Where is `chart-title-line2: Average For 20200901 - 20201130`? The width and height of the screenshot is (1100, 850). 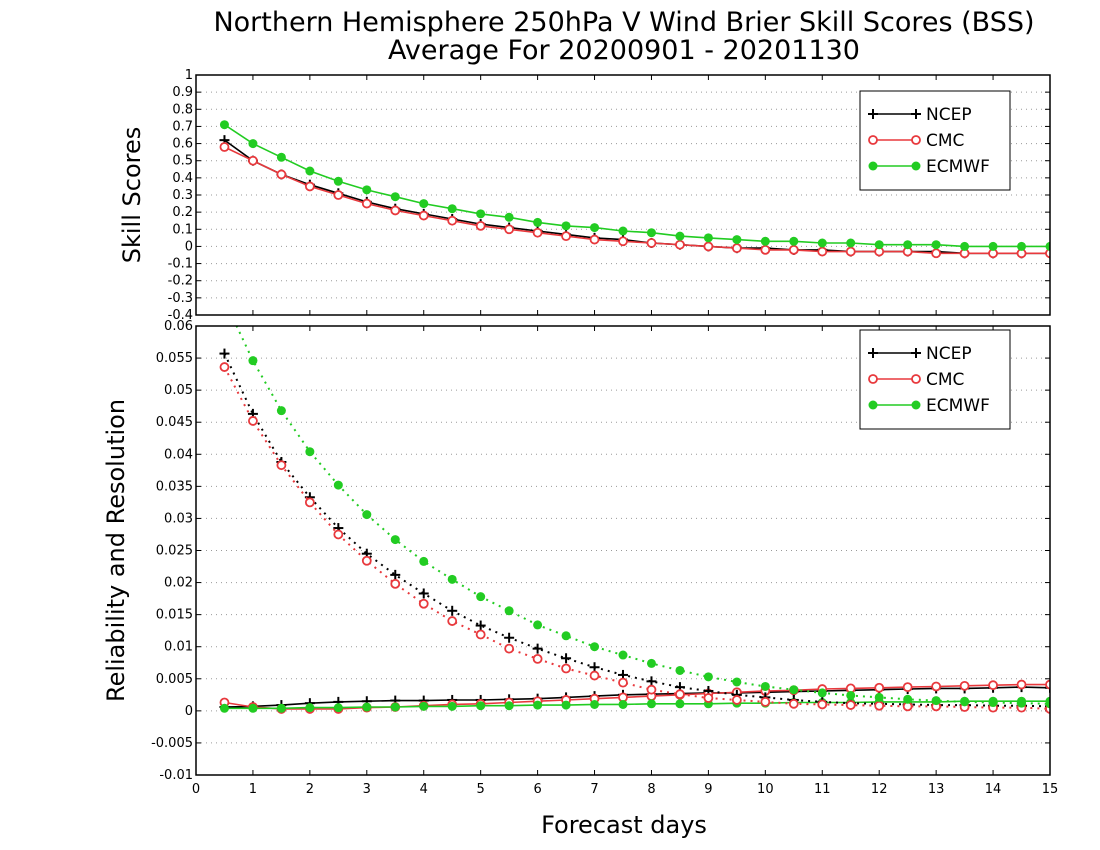
chart-title-line2: Average For 20200901 - 20201130 is located at coordinates (624, 50).